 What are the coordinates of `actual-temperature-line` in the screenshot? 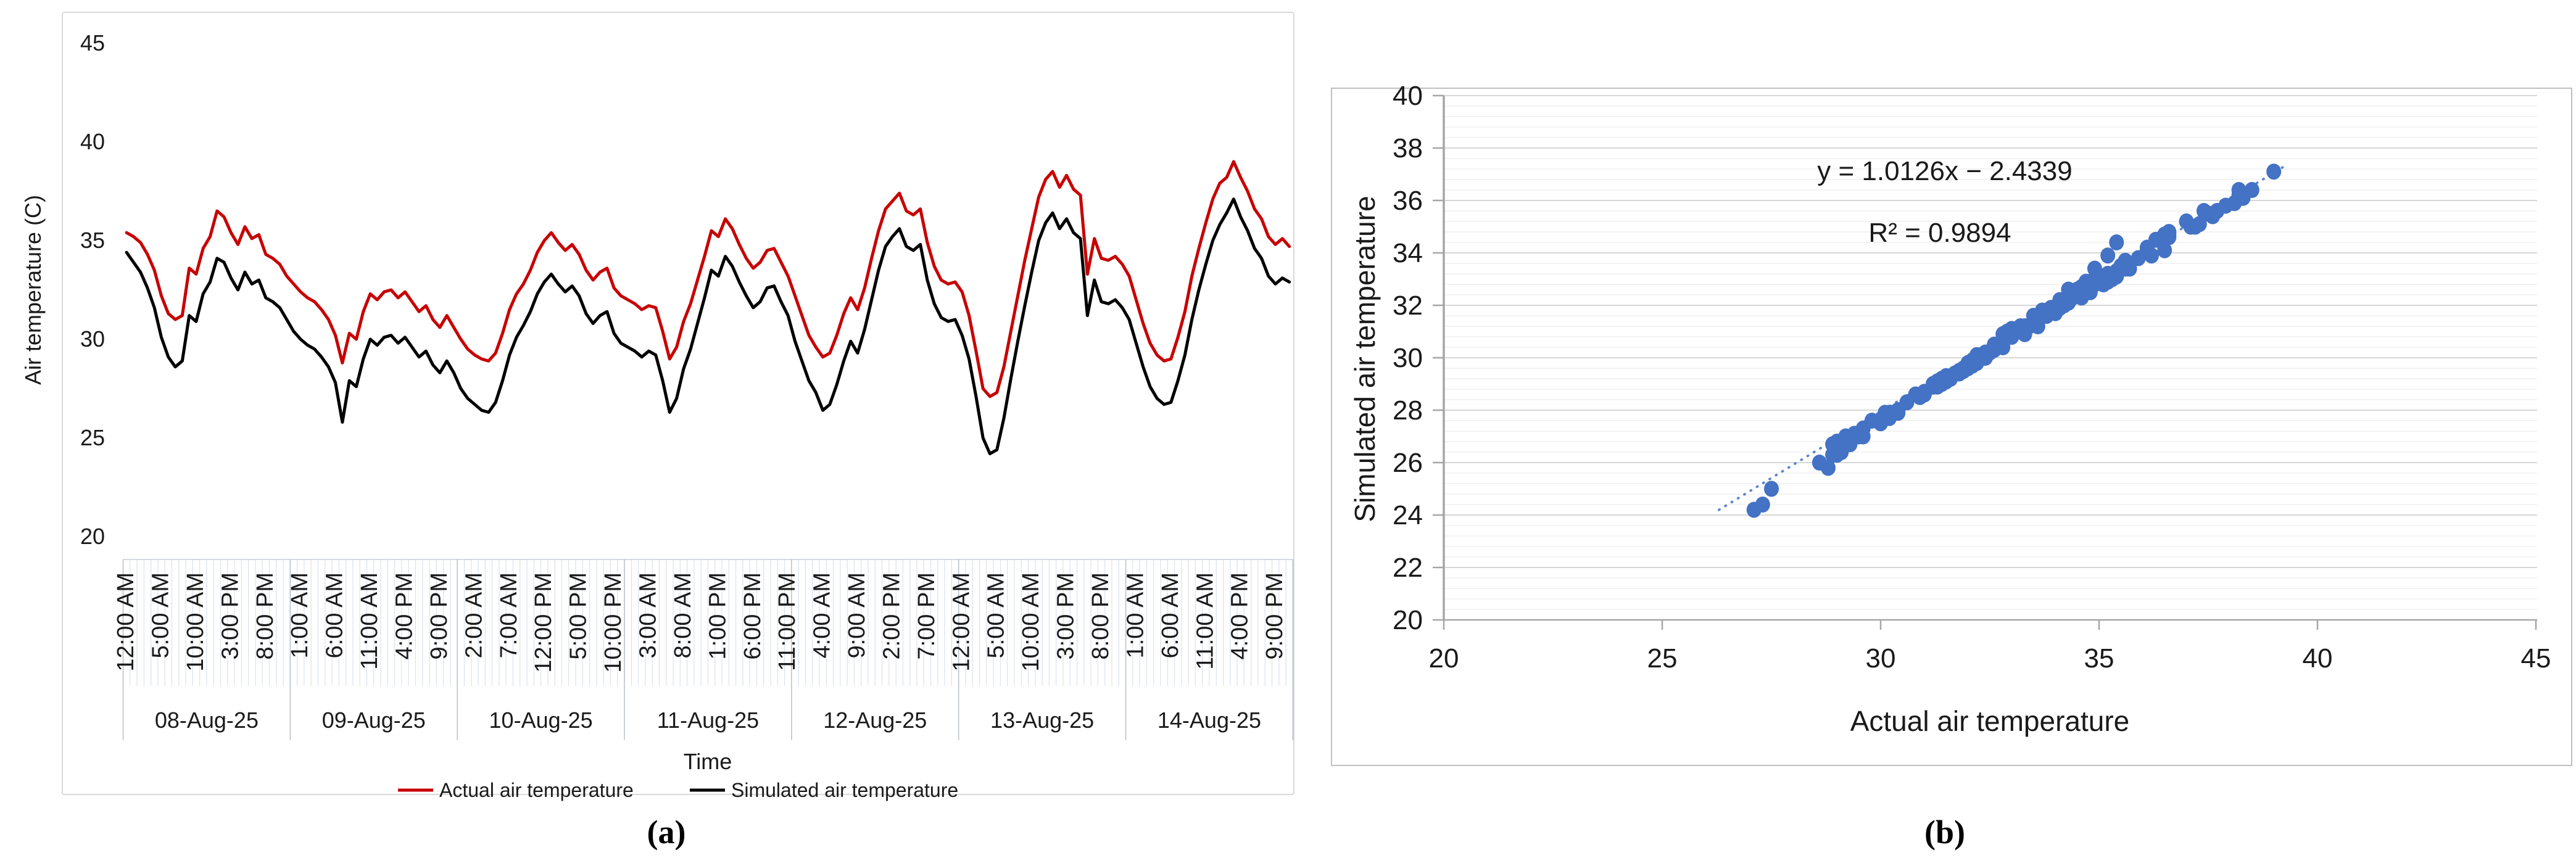 It's located at (708, 279).